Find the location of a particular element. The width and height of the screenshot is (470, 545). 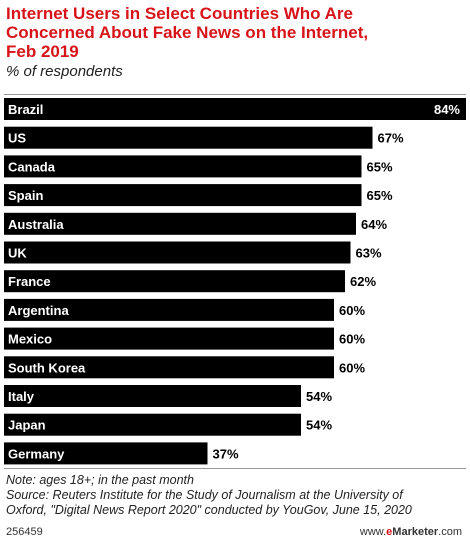

bar-italy is located at coordinates (152, 396).